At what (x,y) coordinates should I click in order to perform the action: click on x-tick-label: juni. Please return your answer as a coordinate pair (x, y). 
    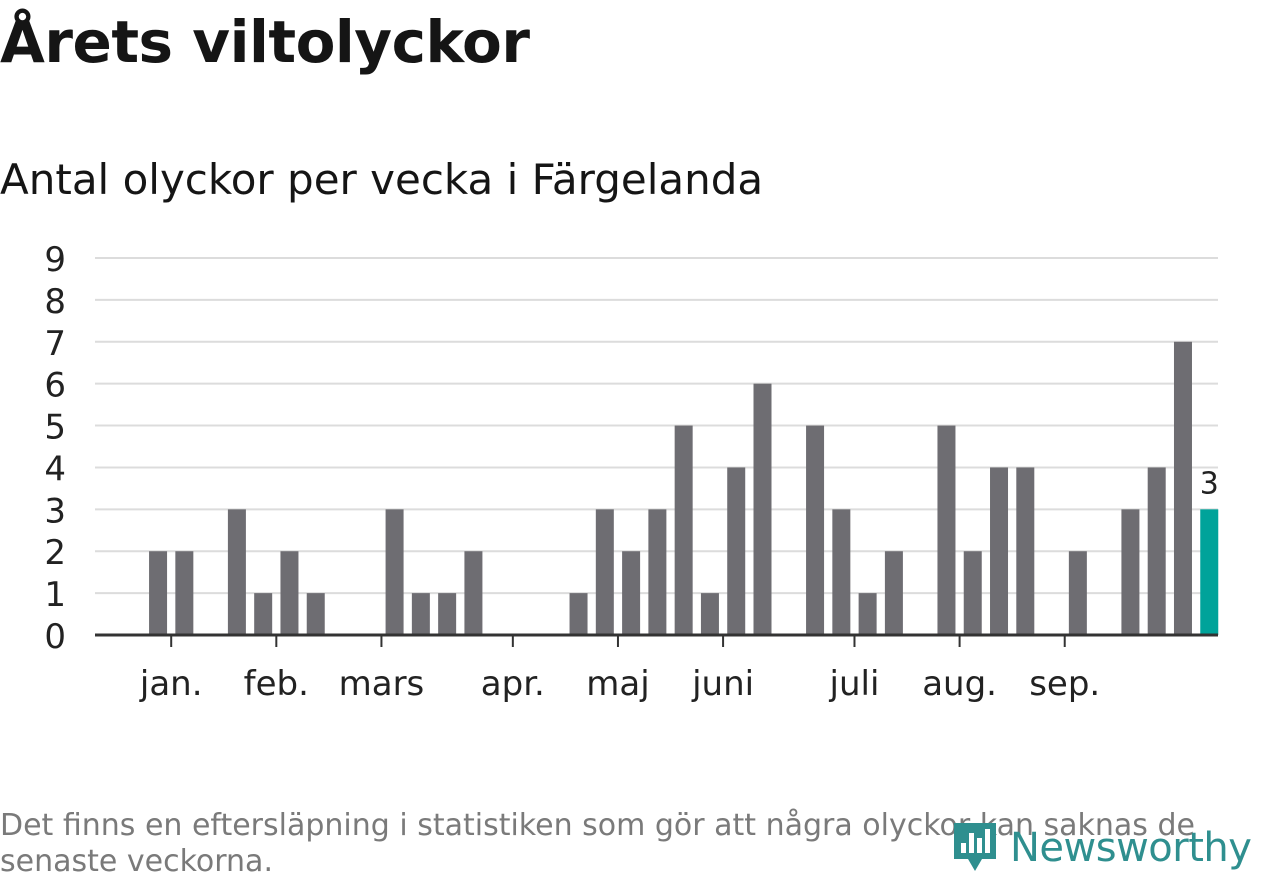
    Looking at the image, I should click on (722, 684).